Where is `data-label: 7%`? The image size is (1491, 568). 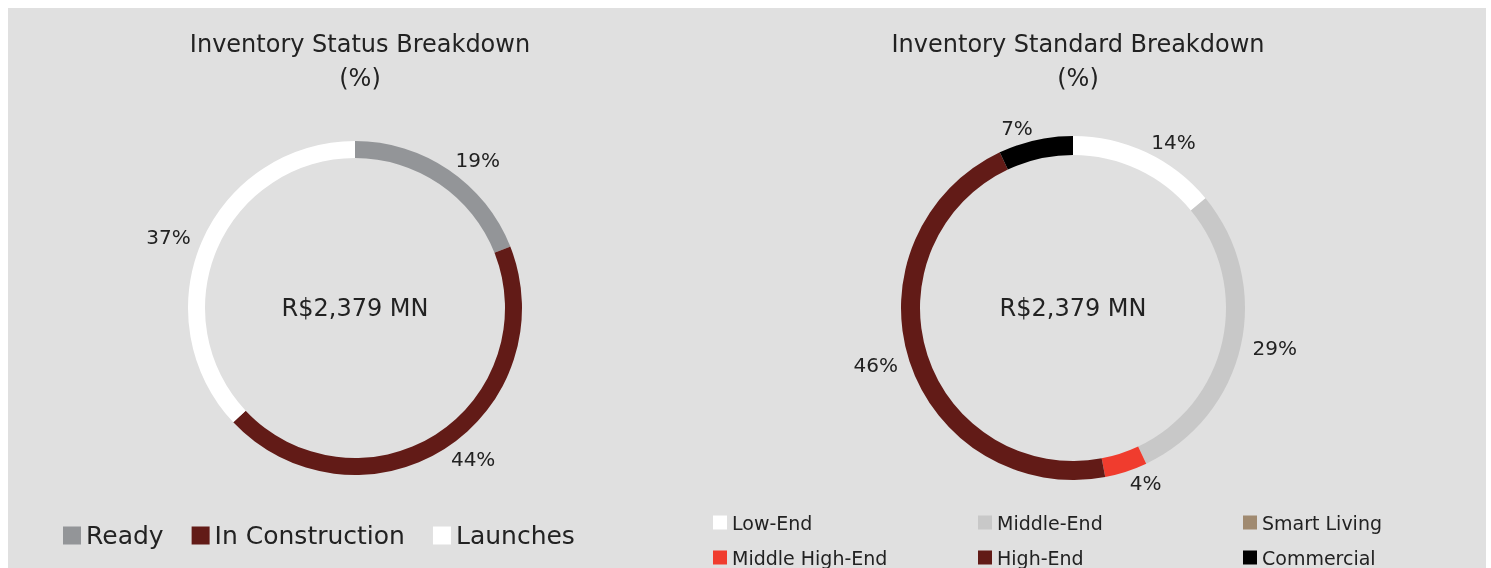 data-label: 7% is located at coordinates (1017, 128).